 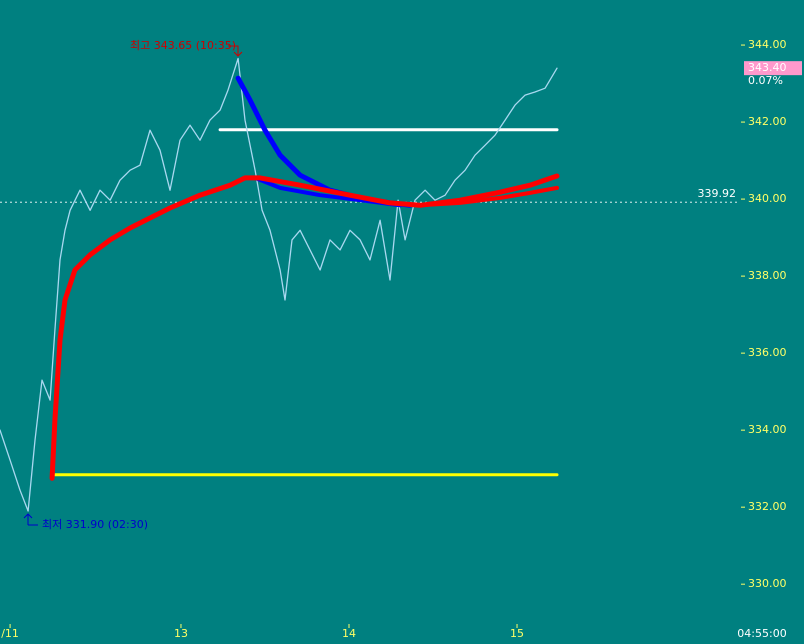 I want to click on y-tick-label: 330.00, so click(x=767, y=583).